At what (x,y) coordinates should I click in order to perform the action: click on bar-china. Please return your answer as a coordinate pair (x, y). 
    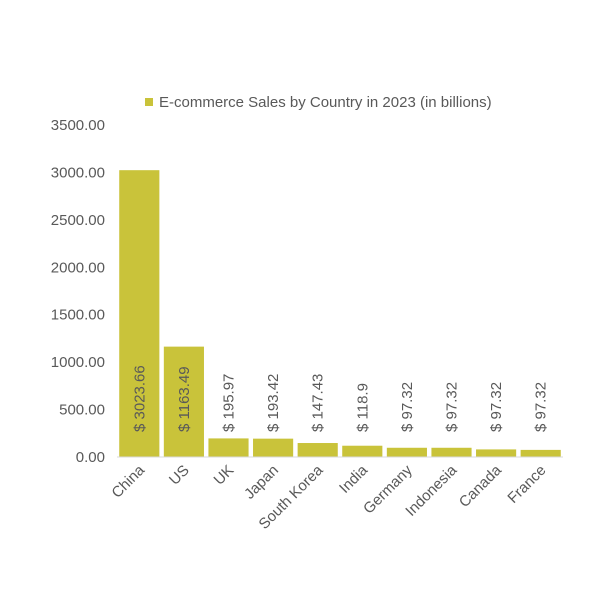
    Looking at the image, I should click on (139, 313).